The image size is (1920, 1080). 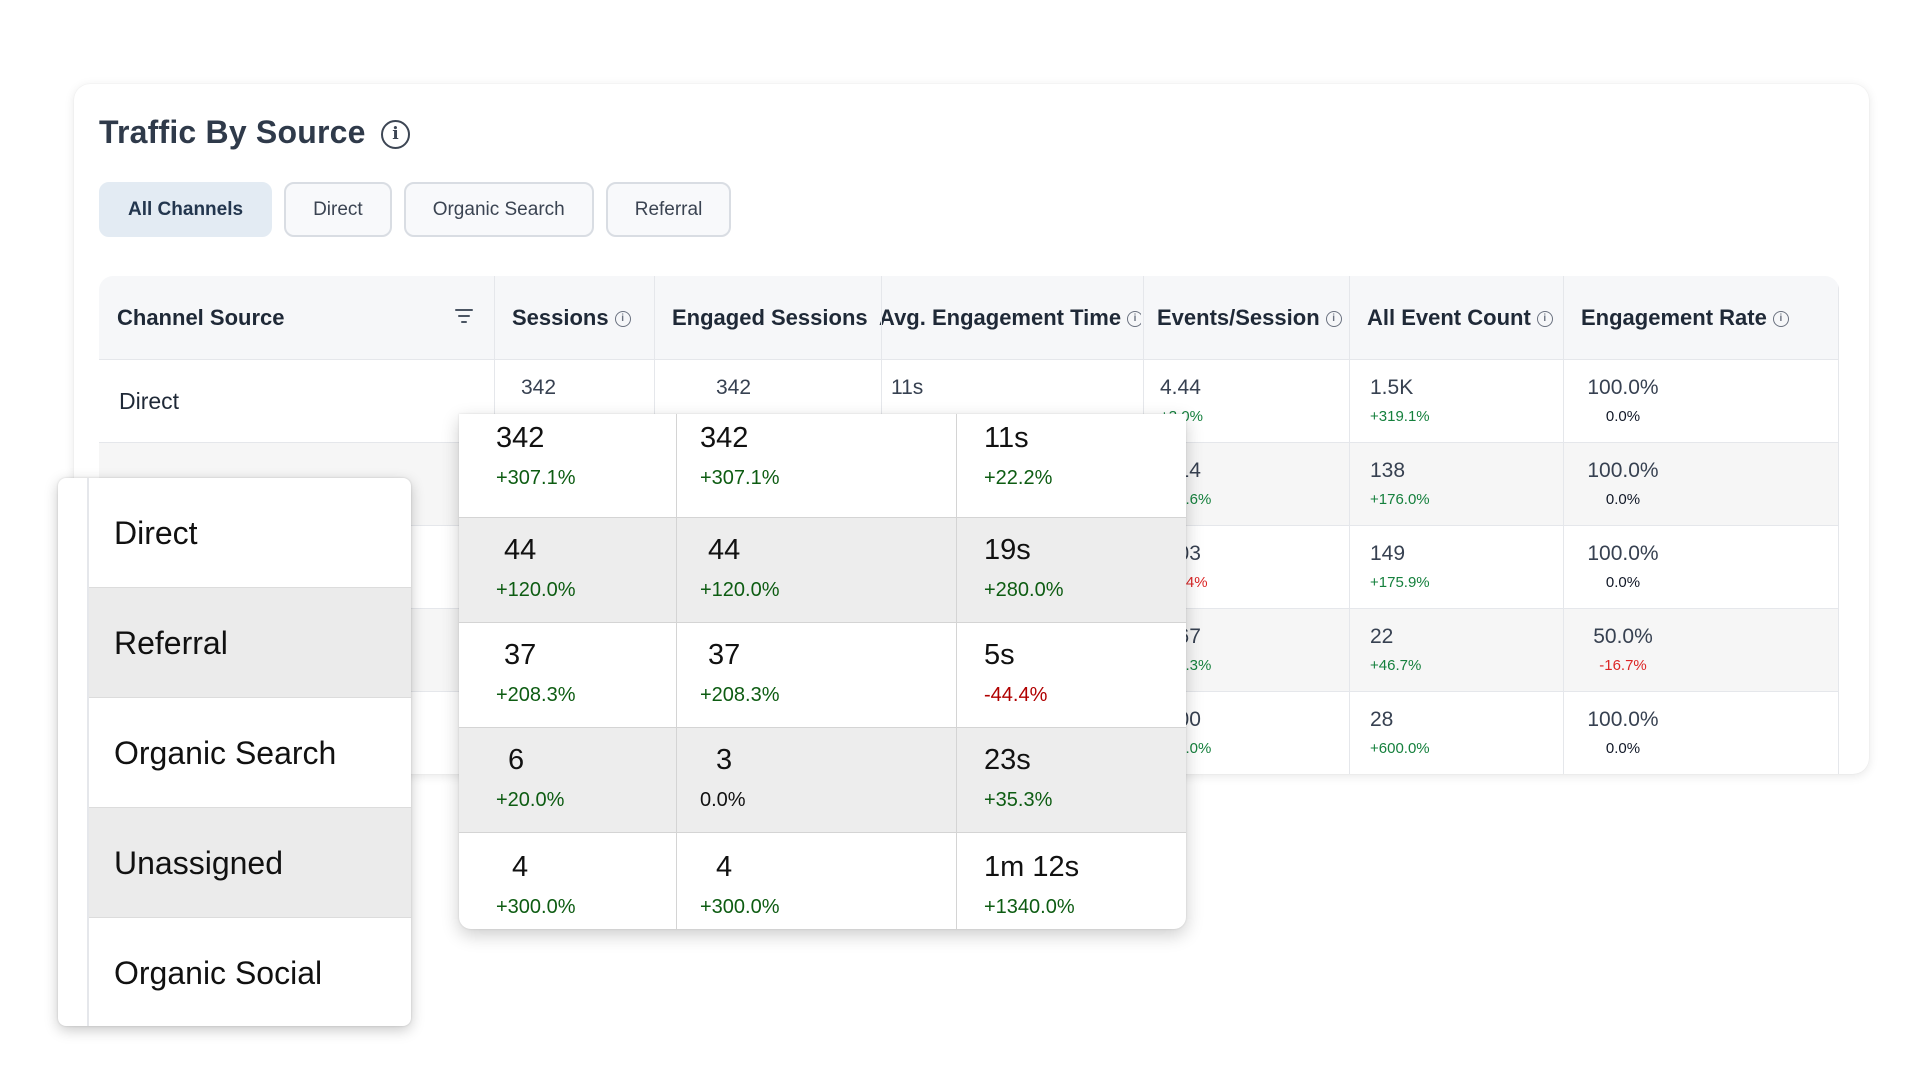 What do you see at coordinates (767, 318) in the screenshot?
I see `header-engaged-sessions: Engaged Sessions` at bounding box center [767, 318].